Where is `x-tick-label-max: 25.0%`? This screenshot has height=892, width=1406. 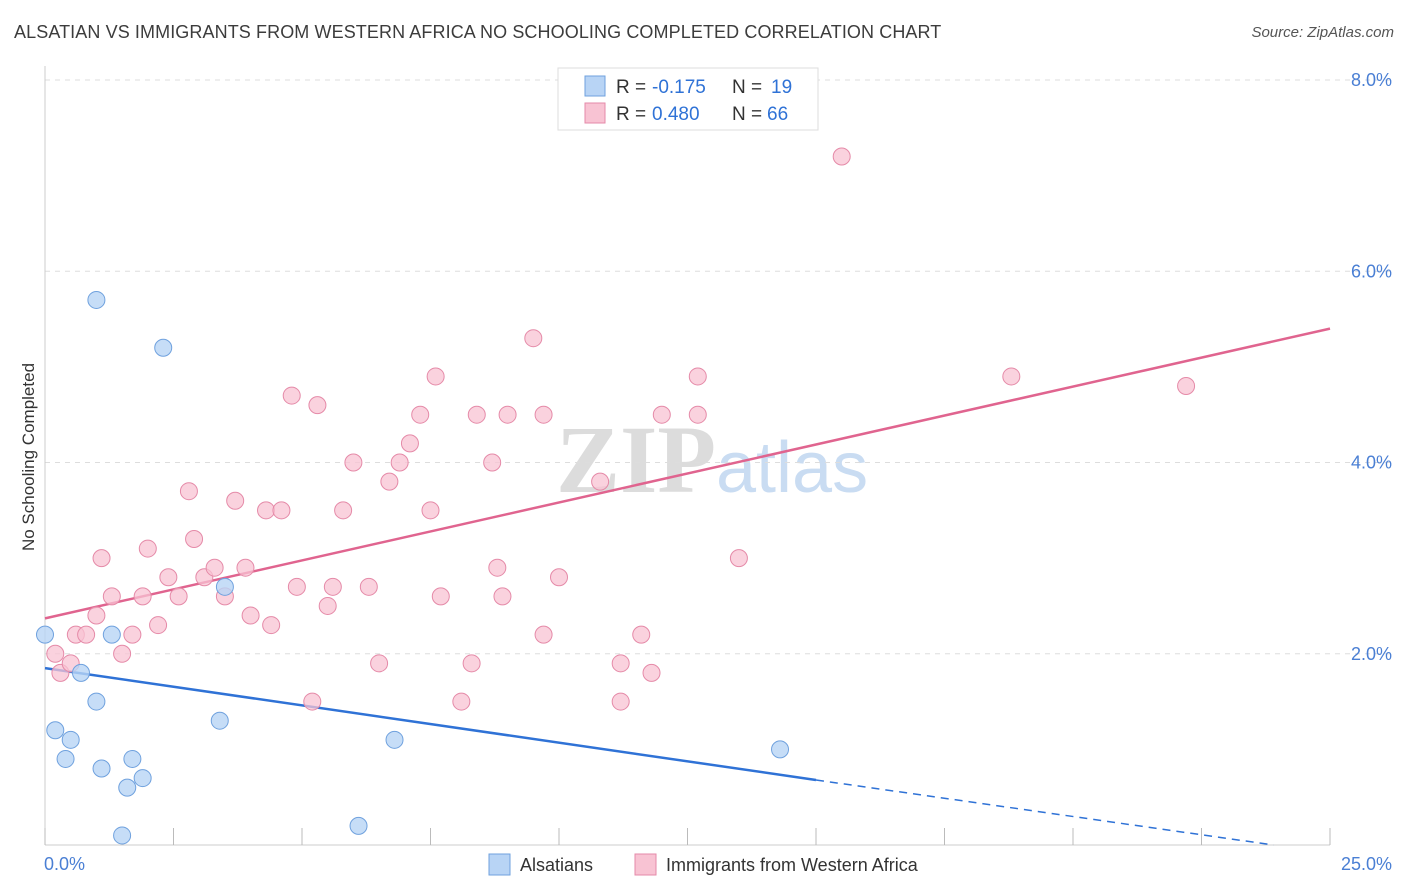
x-tick-label-max: 25.0% is located at coordinates (1366, 864).